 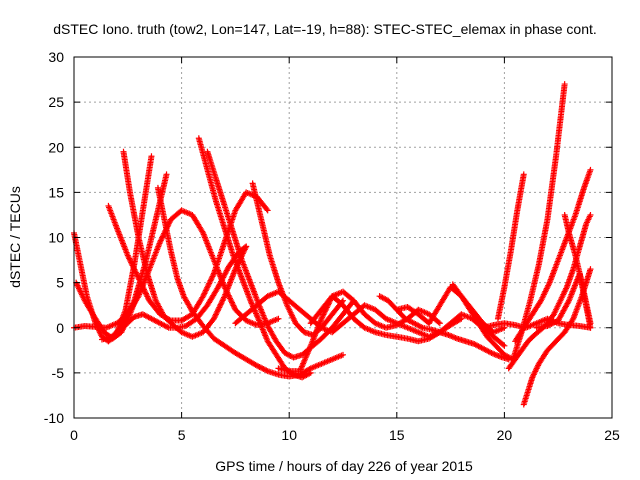 What do you see at coordinates (56, 192) in the screenshot?
I see `y-tick-label: 15` at bounding box center [56, 192].